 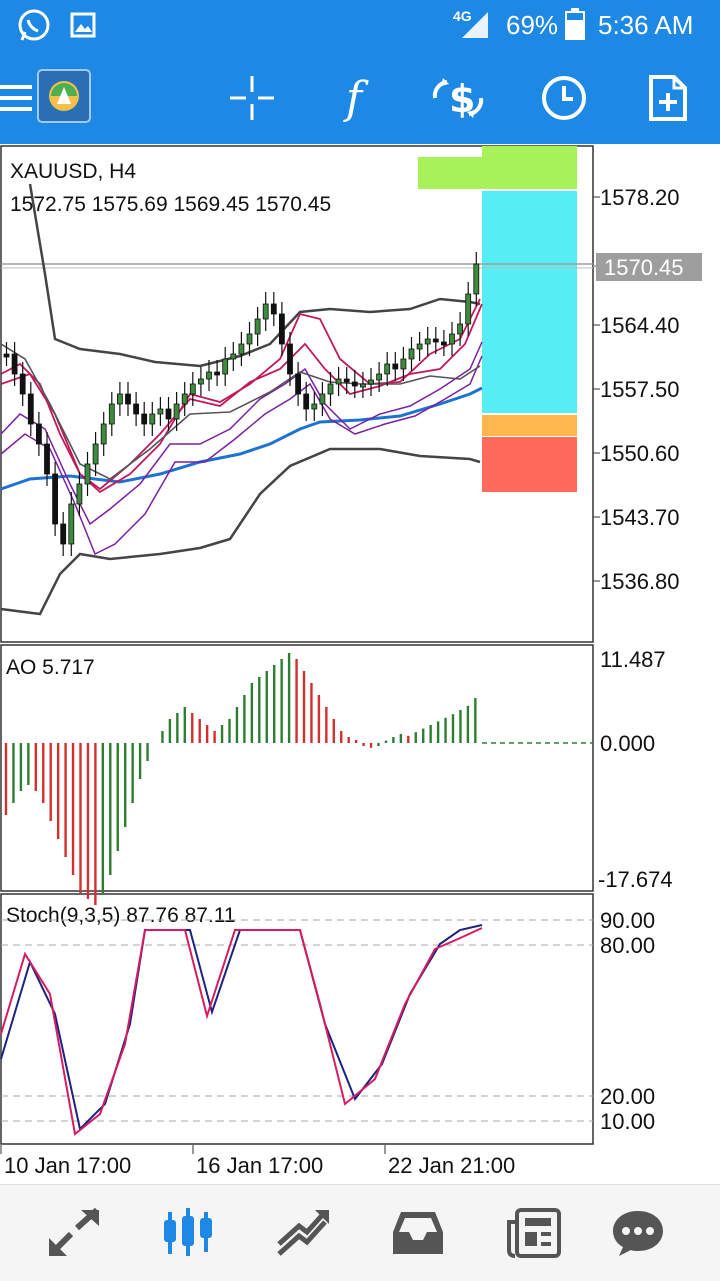 What do you see at coordinates (354, 98) in the screenshot?
I see `indicators-icon: f` at bounding box center [354, 98].